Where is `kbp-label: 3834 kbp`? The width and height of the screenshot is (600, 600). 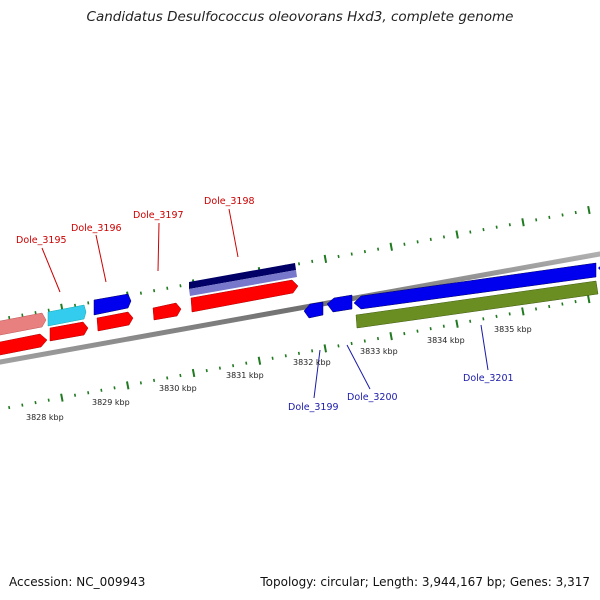 kbp-label: 3834 kbp is located at coordinates (446, 340).